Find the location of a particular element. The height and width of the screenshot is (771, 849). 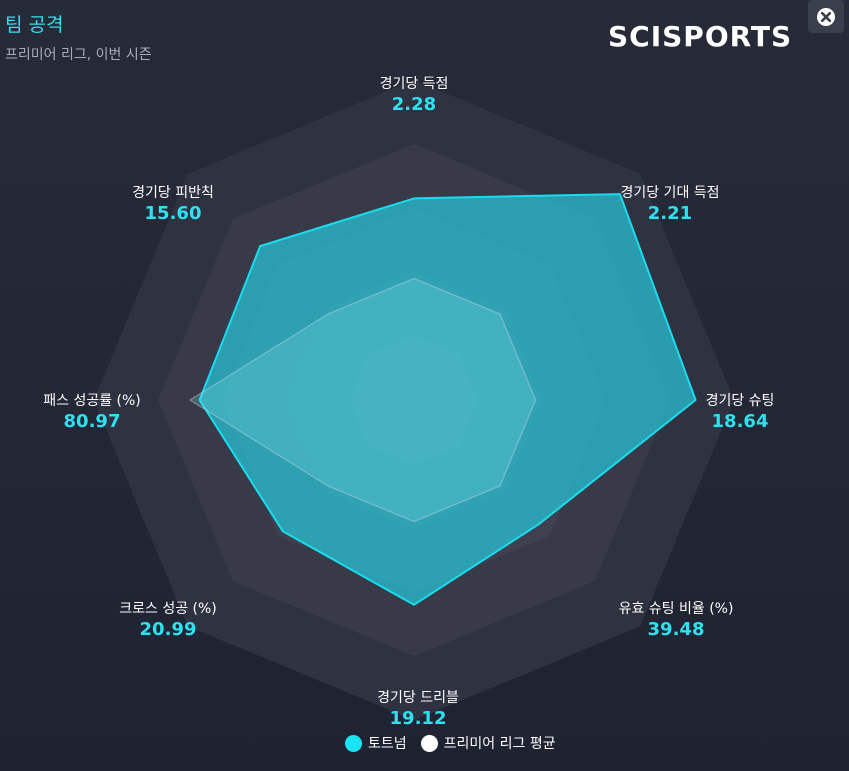

legend-team-label: 토트넘 is located at coordinates (387, 744).